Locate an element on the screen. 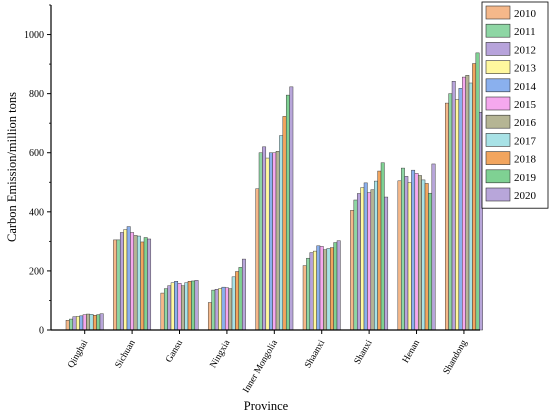 Image resolution: width=550 pixels, height=416 pixels. bar-shaanxi-2014 is located at coordinates (318, 288).